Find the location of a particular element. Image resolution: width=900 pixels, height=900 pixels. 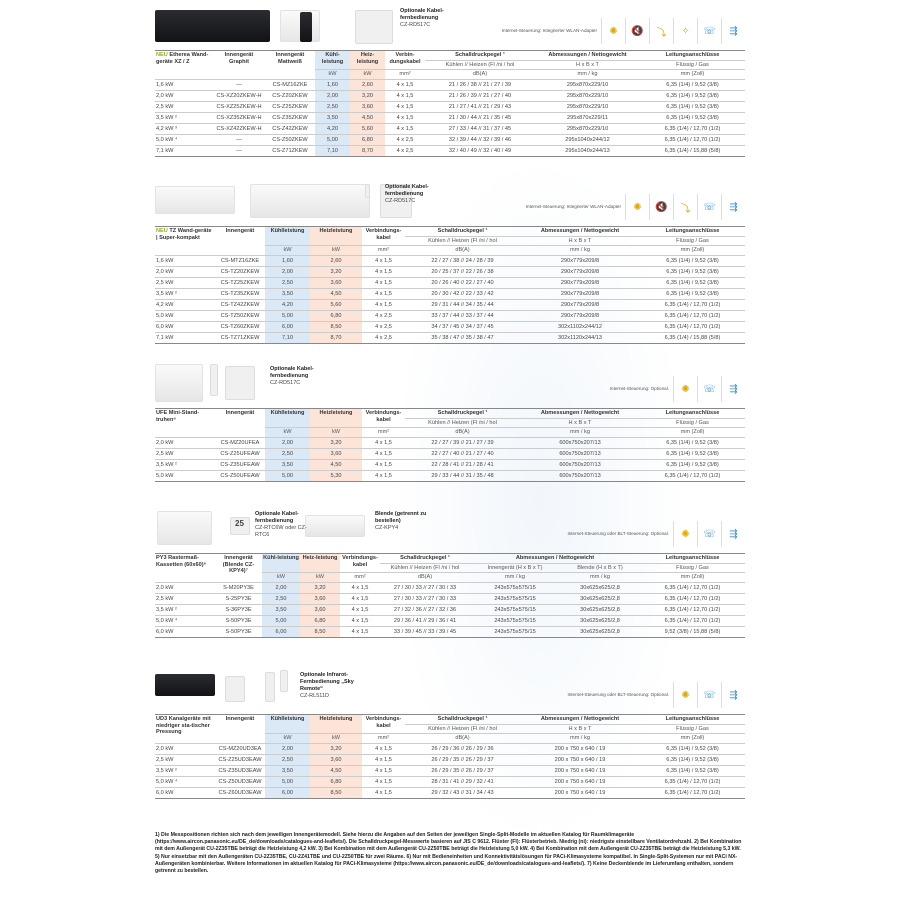

value-cell: 28 / 31 / 41 // 29 / 32 / 41 is located at coordinates (462, 781).